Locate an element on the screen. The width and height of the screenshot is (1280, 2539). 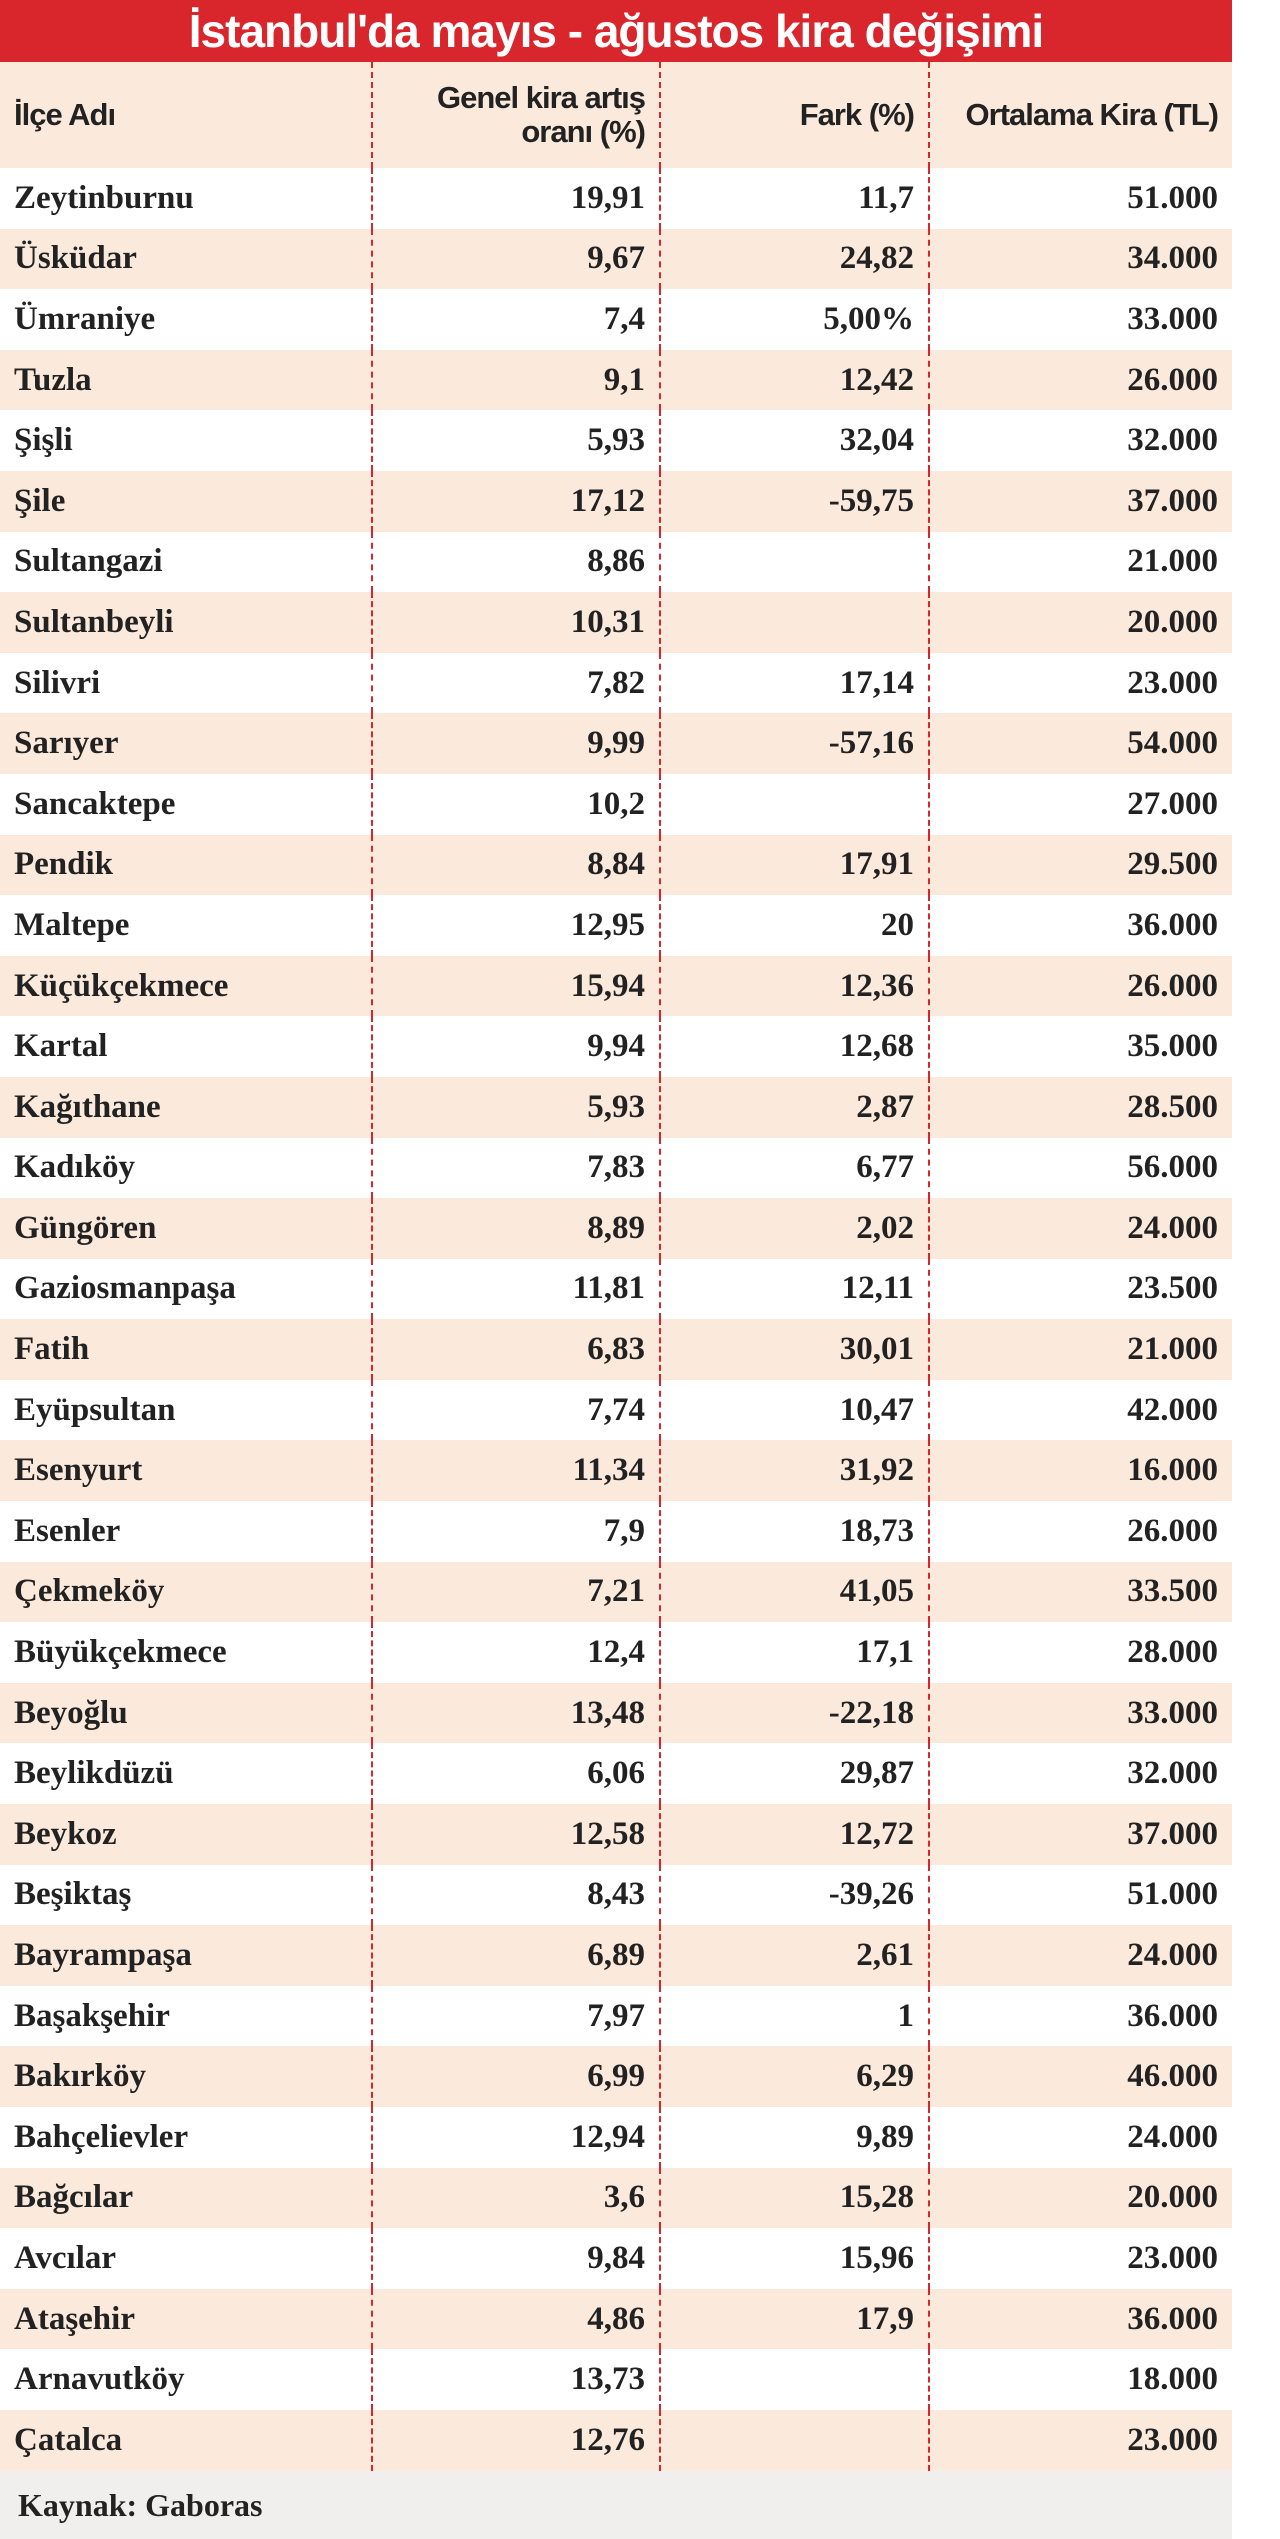
table-cell: 11,7 is located at coordinates (793, 198).